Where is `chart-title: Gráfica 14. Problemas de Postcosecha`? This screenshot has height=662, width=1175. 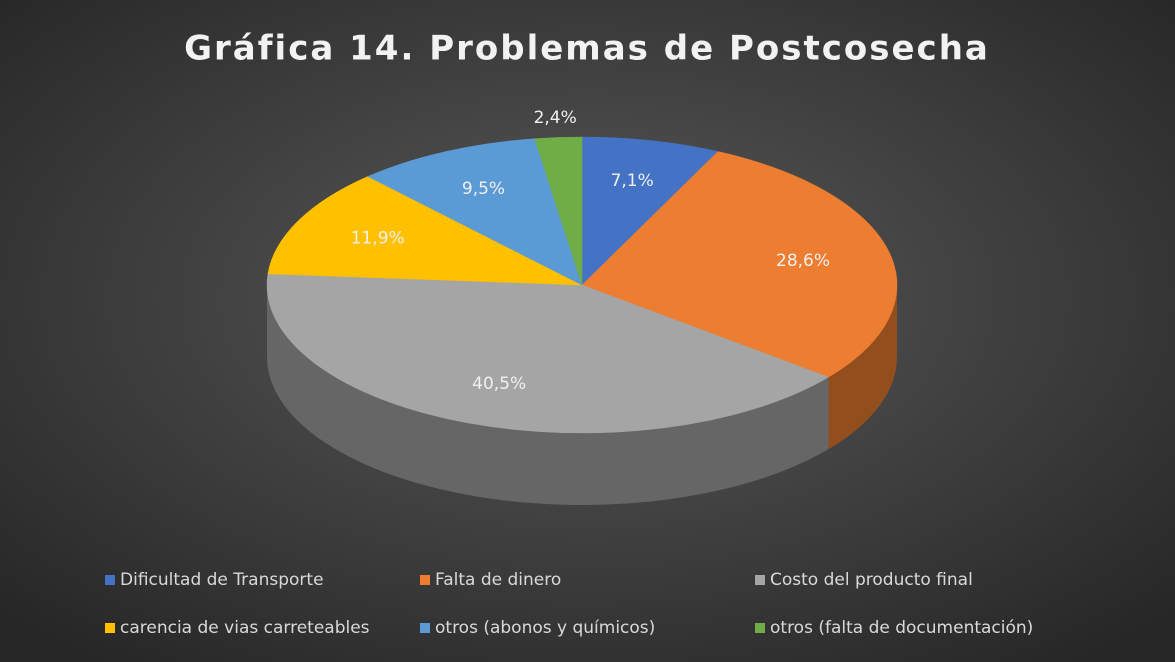 chart-title: Gráfica 14. Problemas de Postcosecha is located at coordinates (587, 49).